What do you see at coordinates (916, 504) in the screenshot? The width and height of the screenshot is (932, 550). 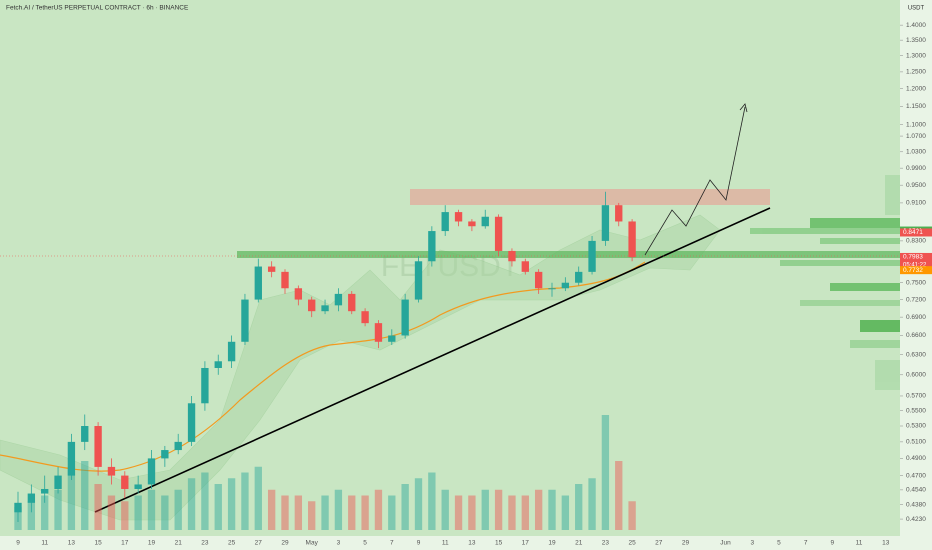 I see `y-tick-label: 0.4380` at bounding box center [916, 504].